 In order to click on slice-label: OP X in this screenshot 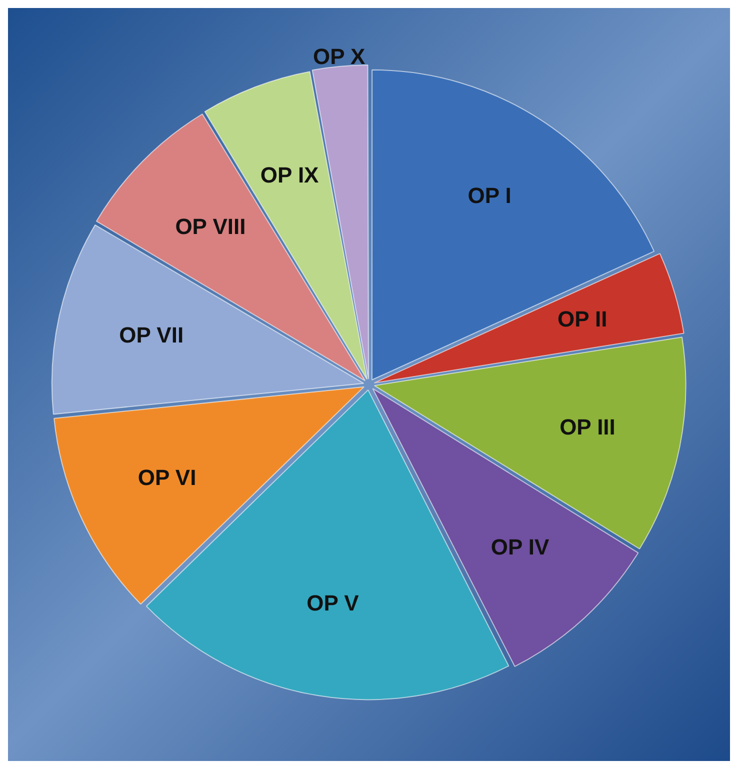, I will do `click(339, 56)`.